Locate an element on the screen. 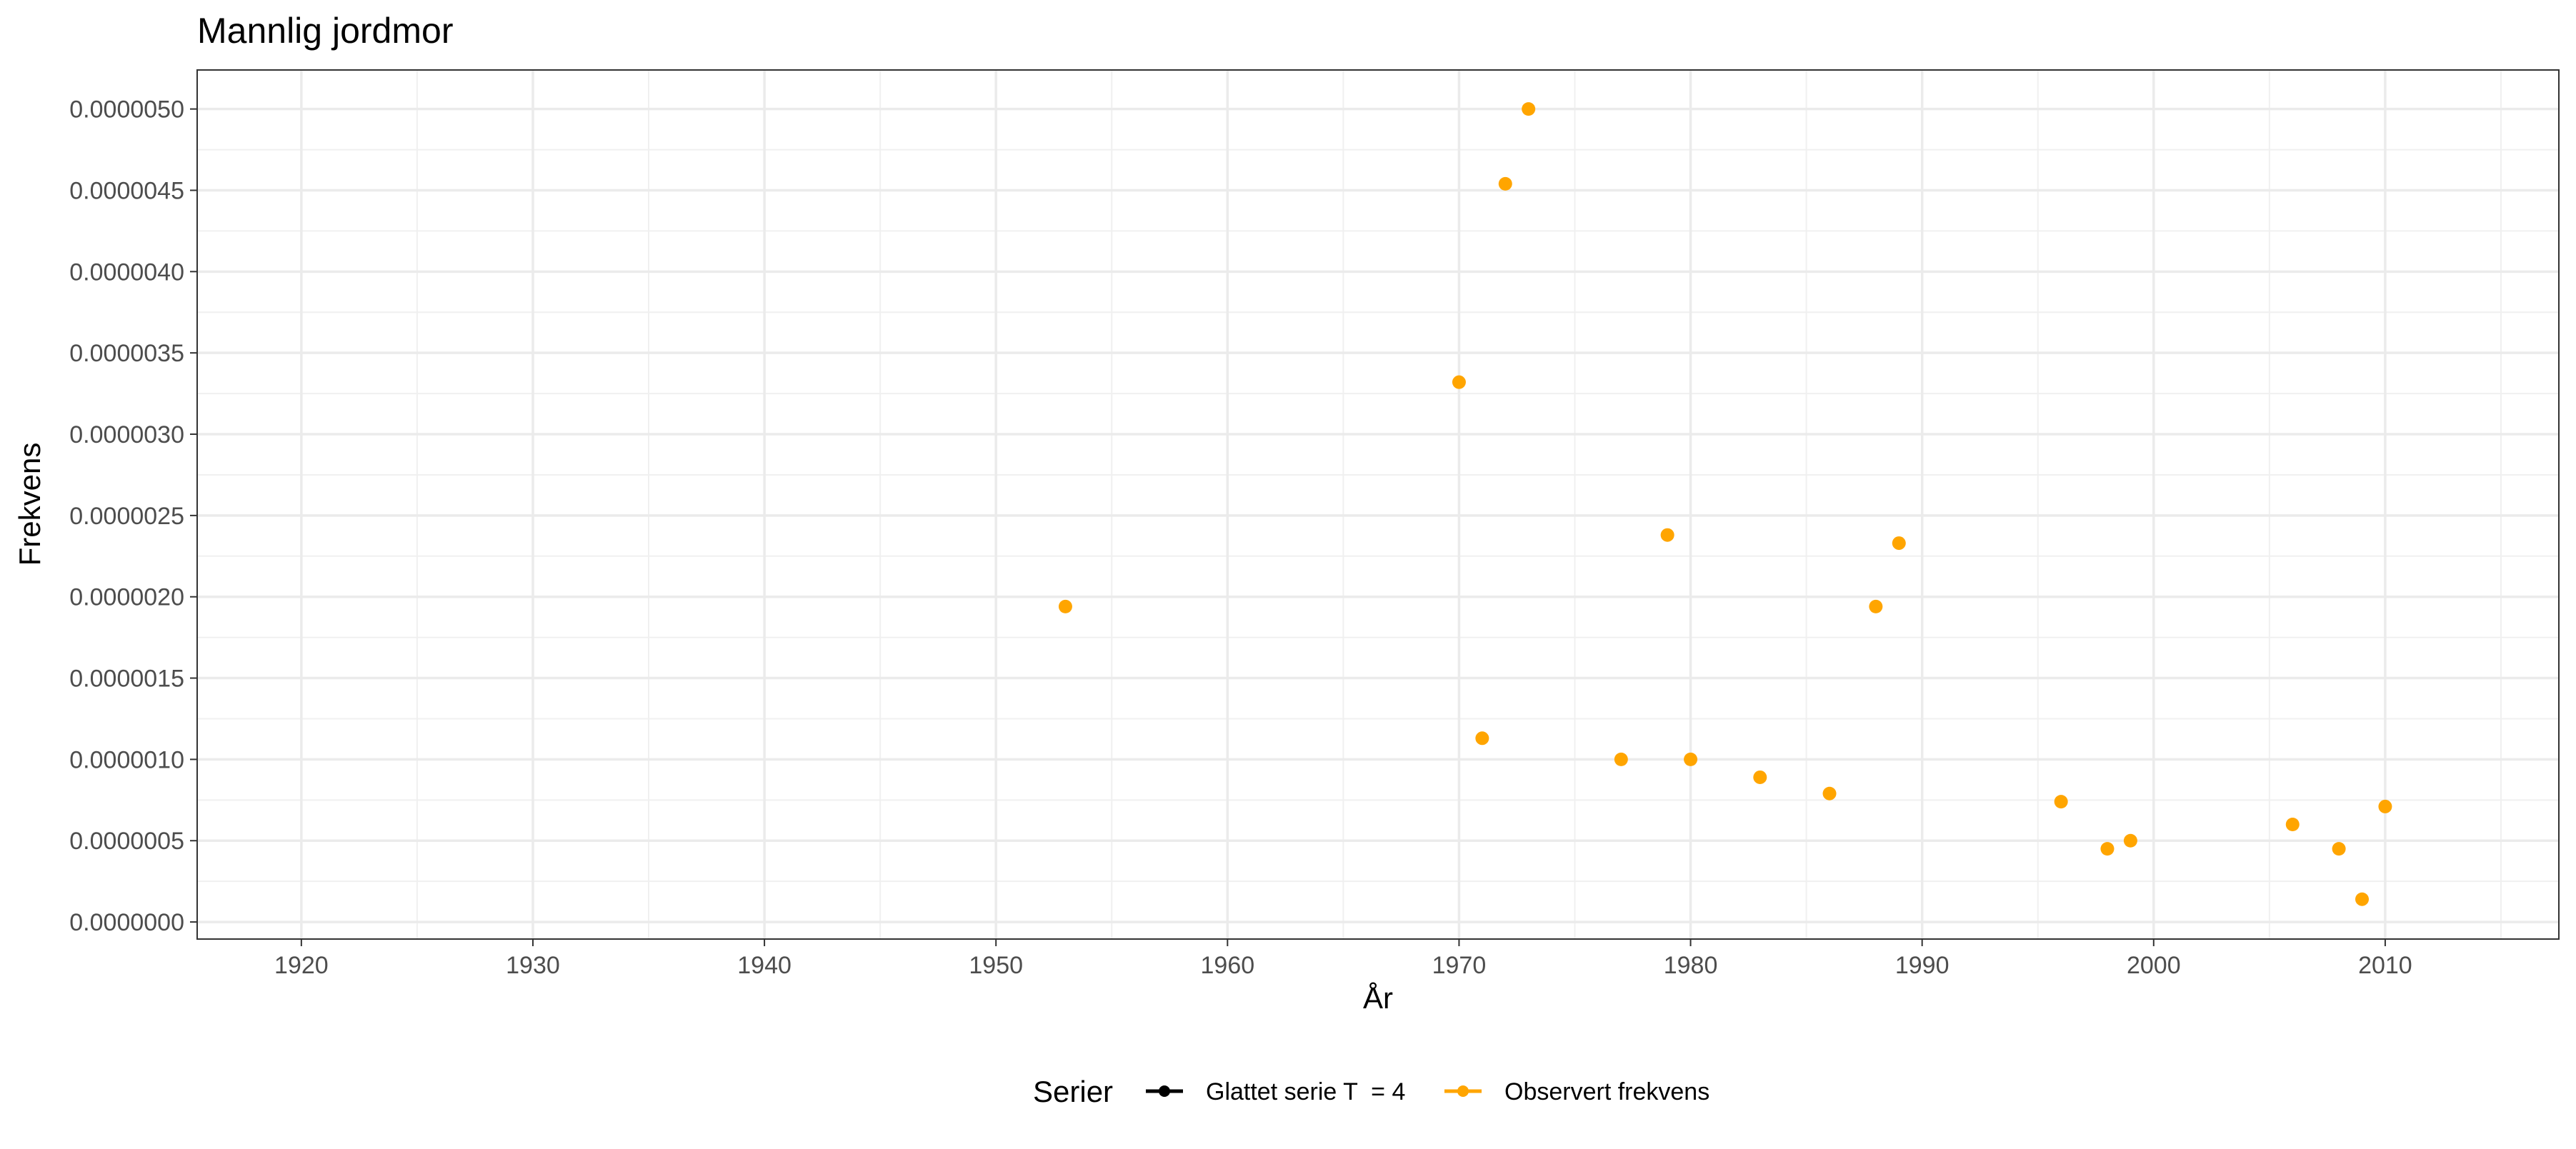 This screenshot has width=2576, height=1149. x-tick-label-1930: 1930 is located at coordinates (533, 965).